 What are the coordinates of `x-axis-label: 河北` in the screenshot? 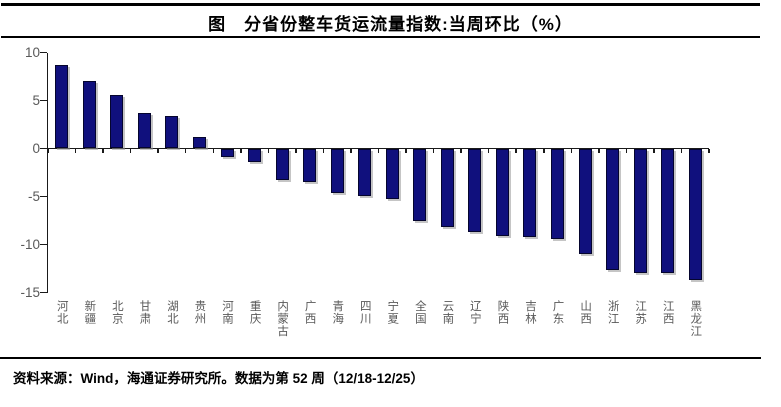 It's located at (61, 312).